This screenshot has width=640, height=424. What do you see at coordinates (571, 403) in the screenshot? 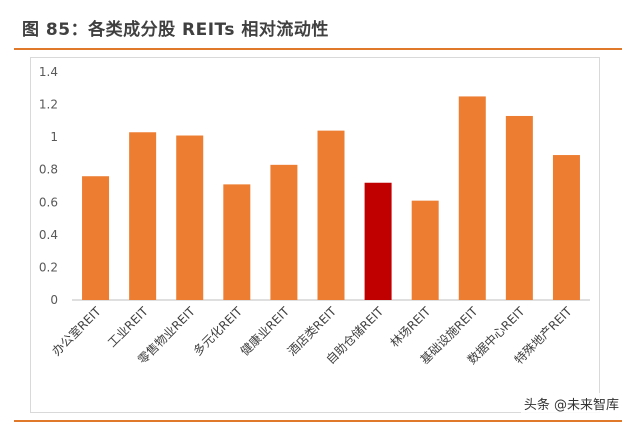
I see `watermark: 头条 @未来智库` at bounding box center [571, 403].